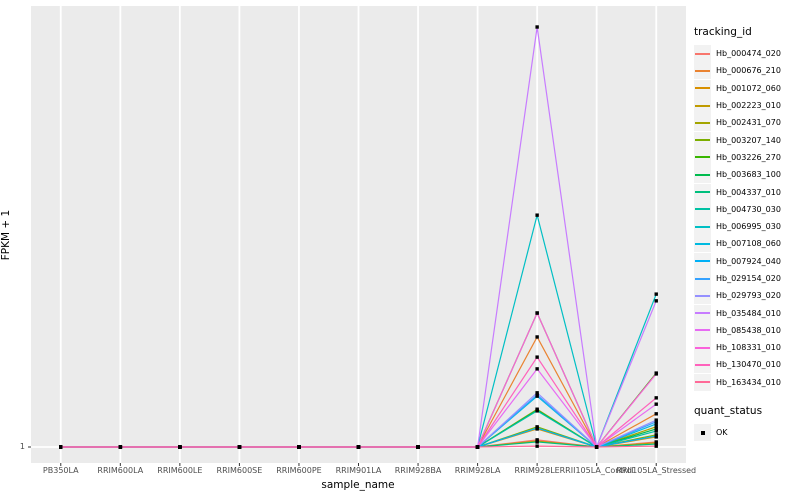 The width and height of the screenshot is (800, 500). What do you see at coordinates (180, 470) in the screenshot?
I see `x-tick-label-RRIM600LE: RRIM600LE` at bounding box center [180, 470].